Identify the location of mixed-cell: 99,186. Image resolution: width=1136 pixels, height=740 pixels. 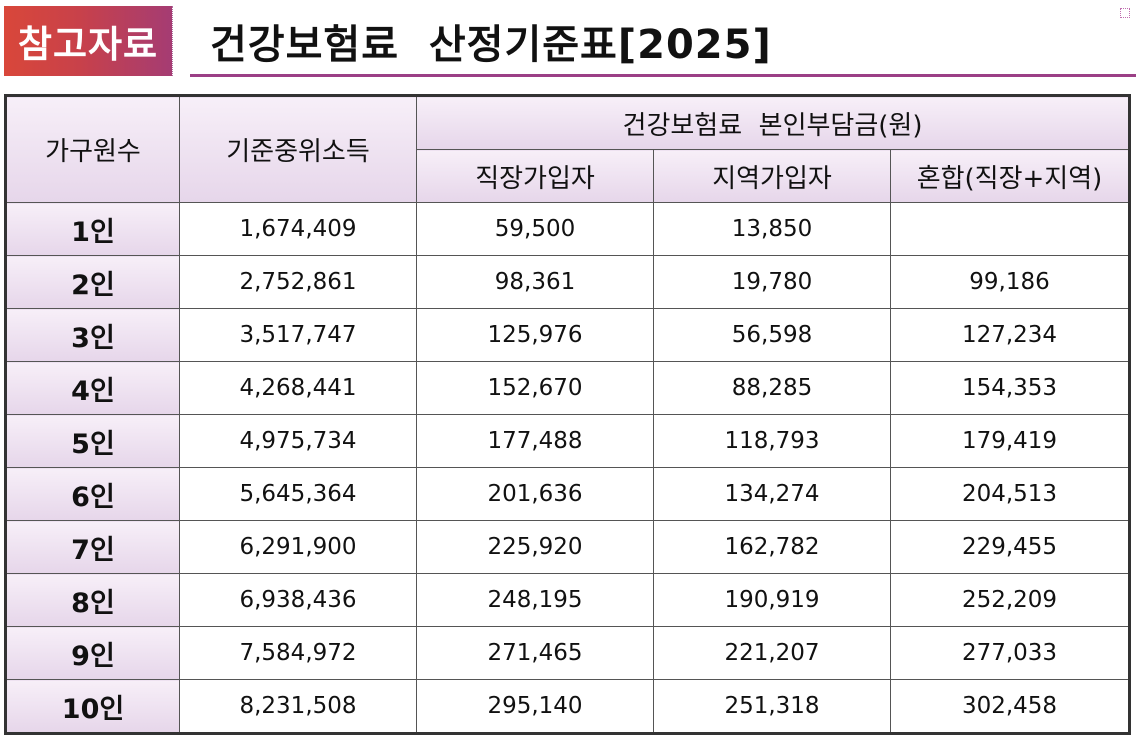
(1010, 282).